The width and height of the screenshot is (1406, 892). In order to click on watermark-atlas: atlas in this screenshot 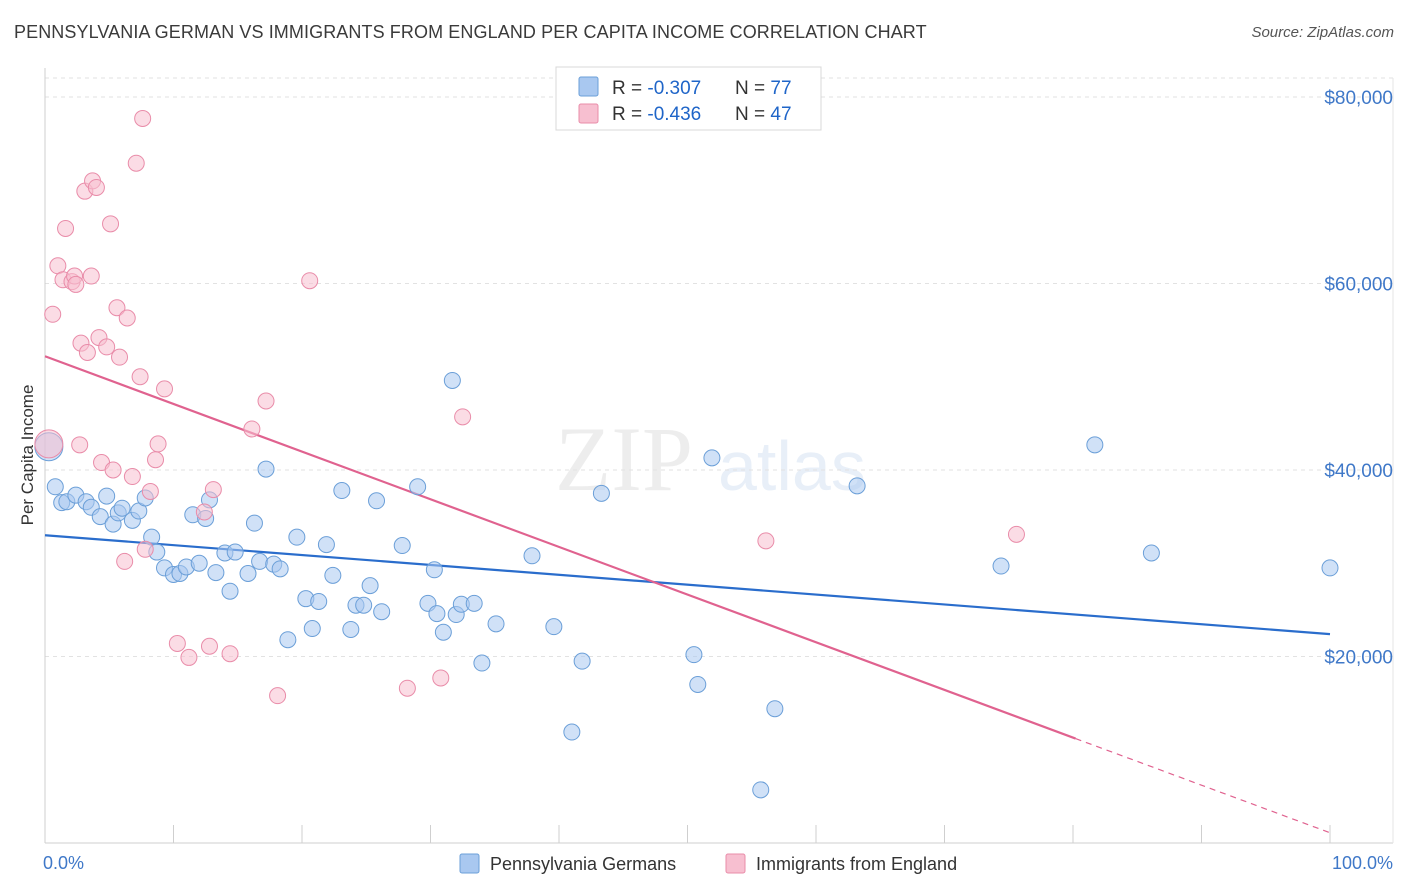, I will do `click(792, 466)`.